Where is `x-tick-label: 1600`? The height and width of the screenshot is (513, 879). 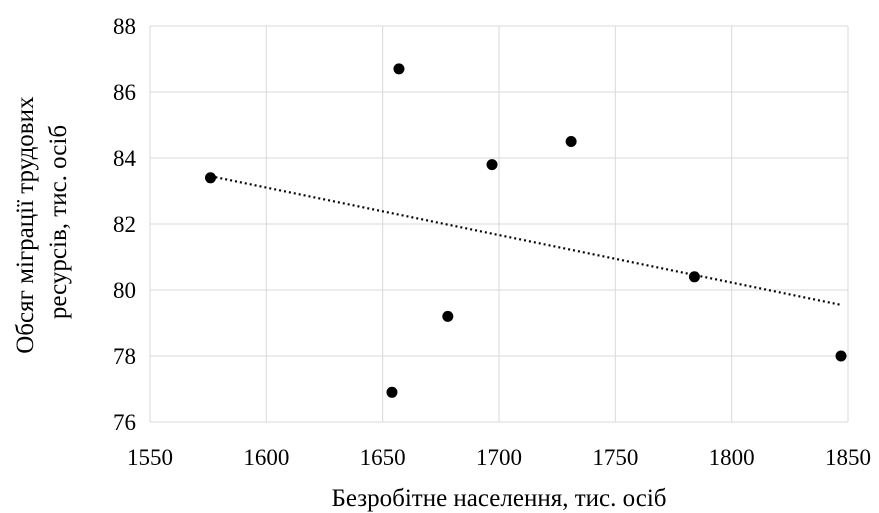 x-tick-label: 1600 is located at coordinates (266, 457).